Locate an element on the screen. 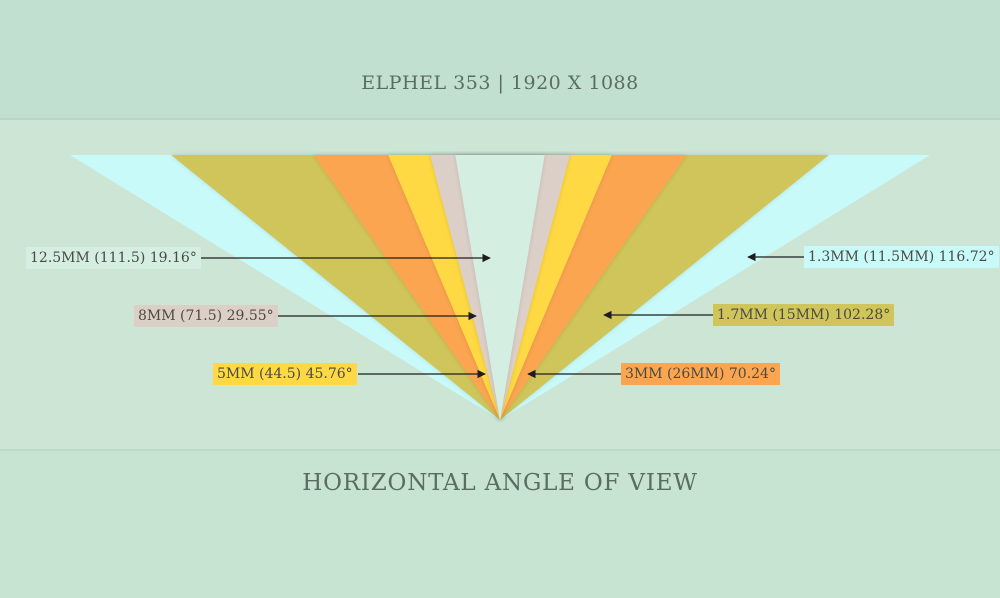 This screenshot has height=598, width=1000. lens-label-3mm: 3MM (26MM) 70.24° is located at coordinates (700, 374).